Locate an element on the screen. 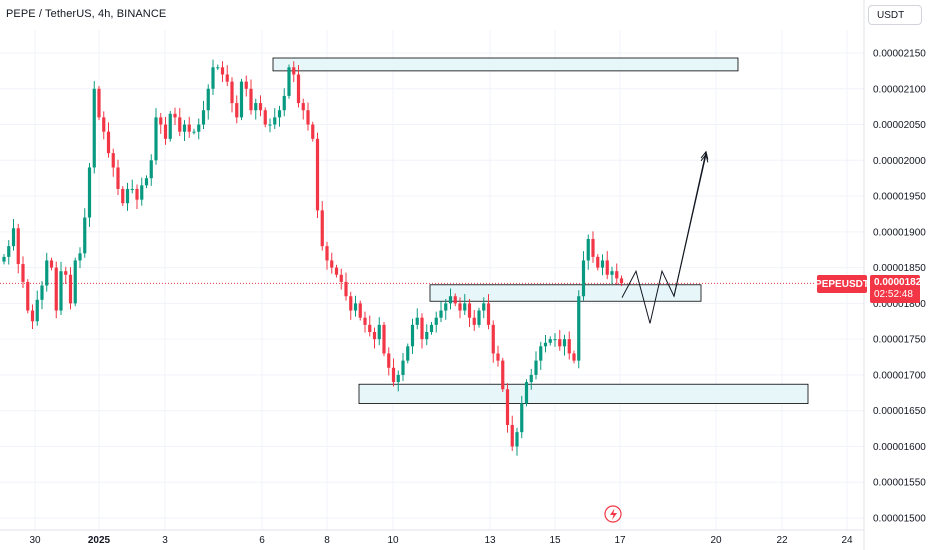 This screenshot has width=932, height=550. price-tick-label: 0.00002150 is located at coordinates (899, 54).